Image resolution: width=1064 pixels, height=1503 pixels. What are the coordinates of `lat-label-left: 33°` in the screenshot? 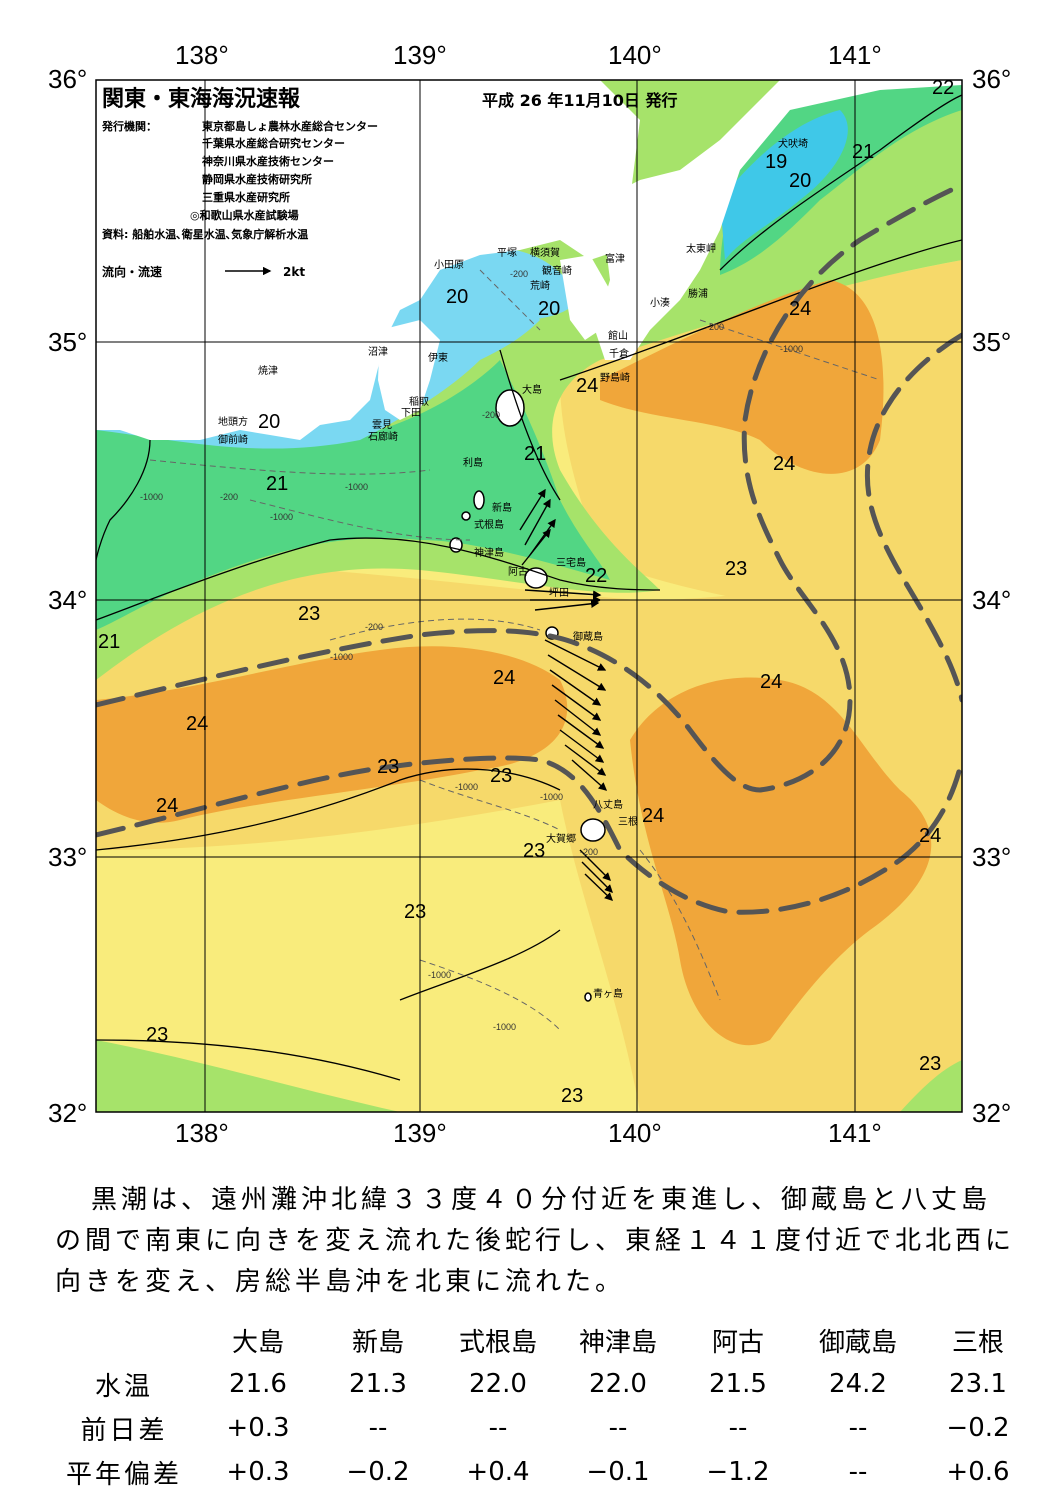 It's located at (67, 857).